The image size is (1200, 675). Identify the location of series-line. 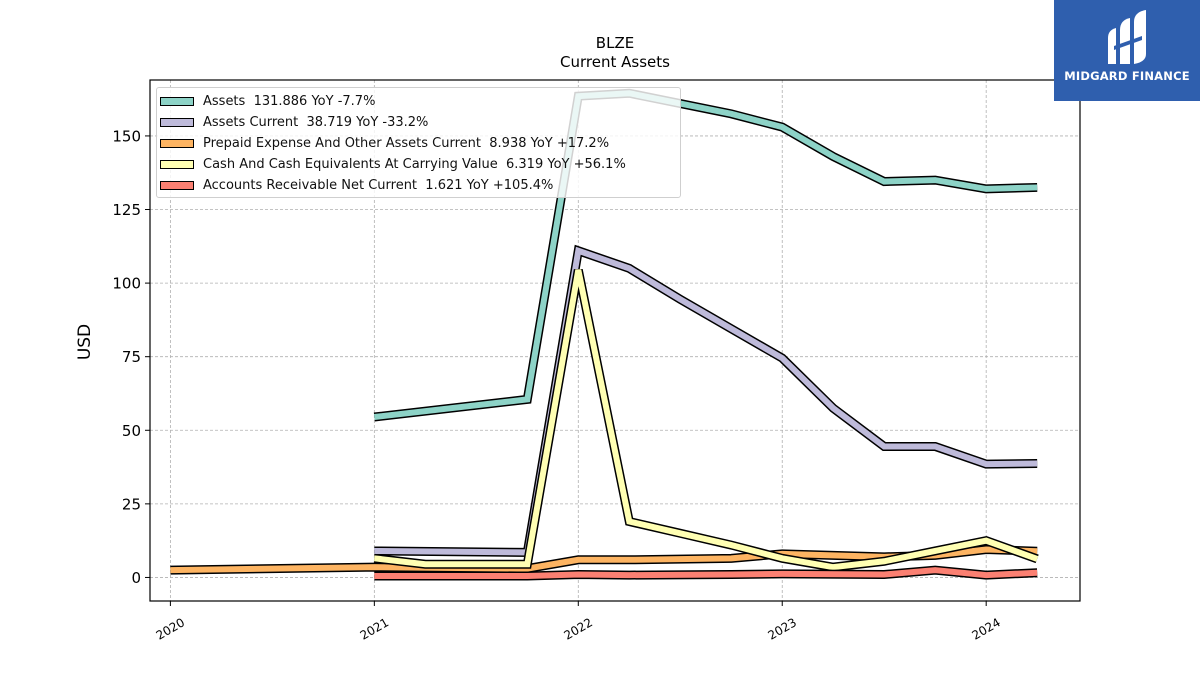
(706, 573).